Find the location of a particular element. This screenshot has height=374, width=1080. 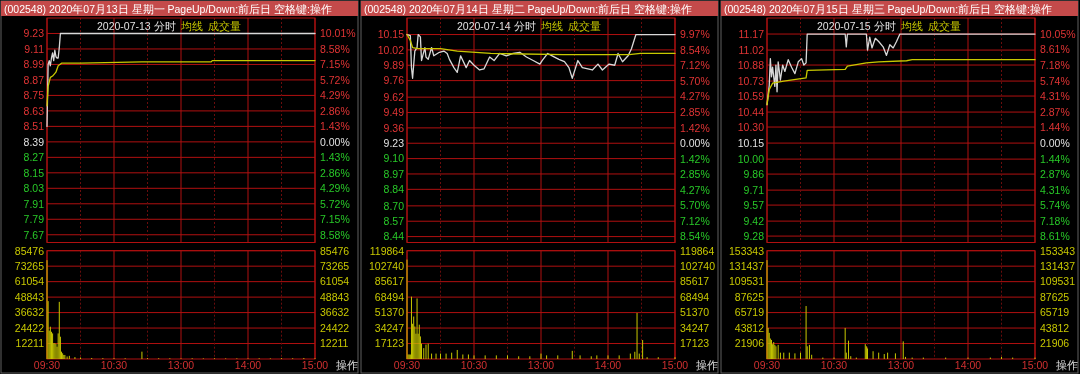

y2-tick-label: 48843 is located at coordinates (335, 296).